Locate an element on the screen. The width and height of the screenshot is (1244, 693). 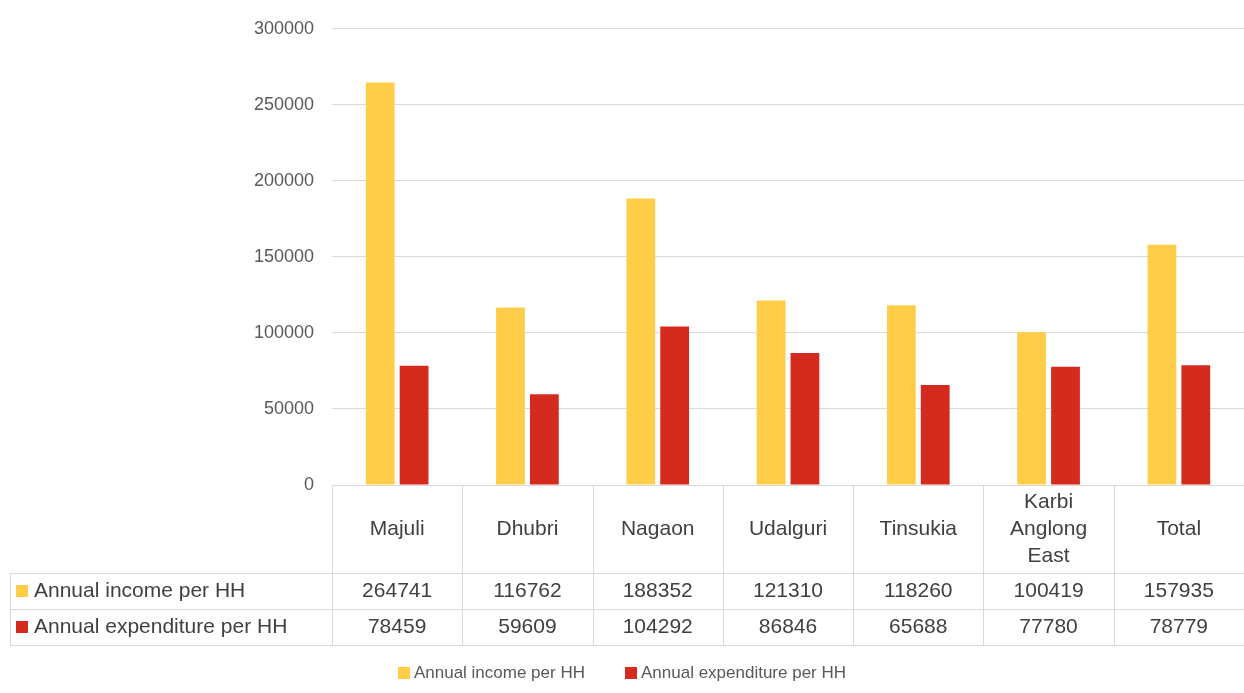
text: Annual income per HH is located at coordinates (499, 672).